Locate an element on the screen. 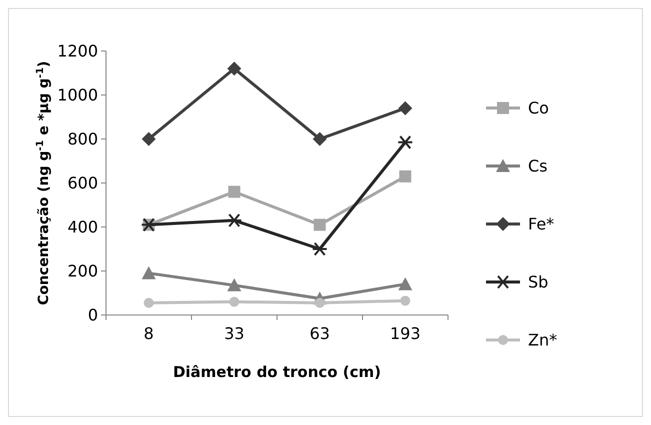 The height and width of the screenshot is (425, 651). legend-label: Co is located at coordinates (538, 108).